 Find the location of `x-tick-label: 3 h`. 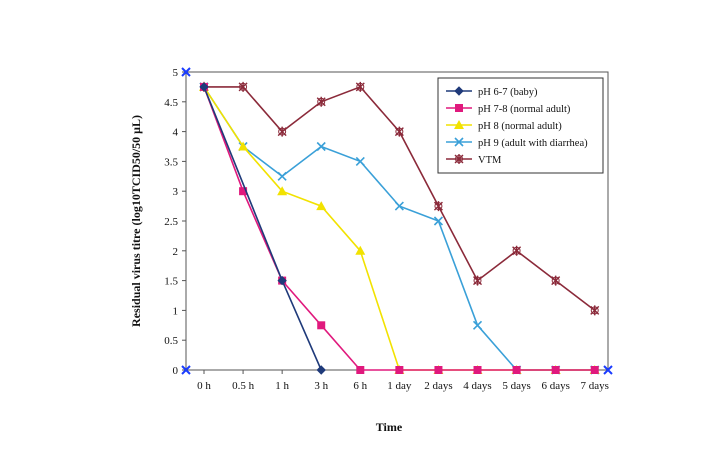

x-tick-label: 3 h is located at coordinates (321, 386).